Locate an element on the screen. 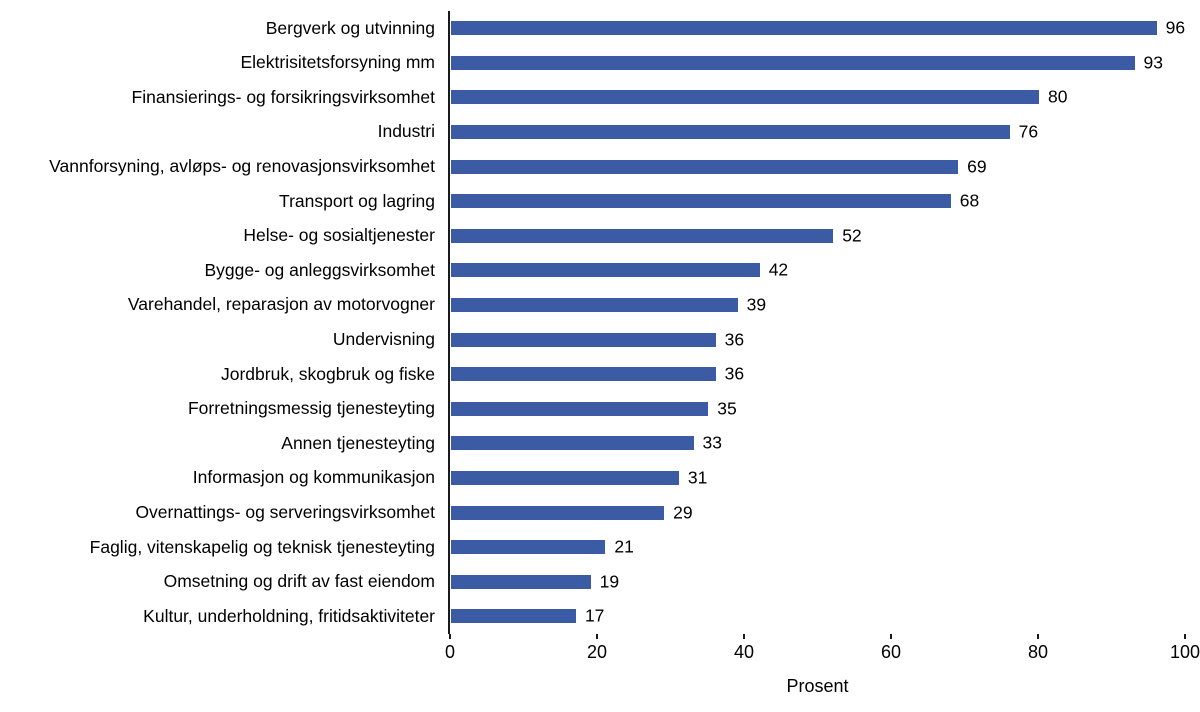  bar-row: Industri 76 is located at coordinates (592, 132).